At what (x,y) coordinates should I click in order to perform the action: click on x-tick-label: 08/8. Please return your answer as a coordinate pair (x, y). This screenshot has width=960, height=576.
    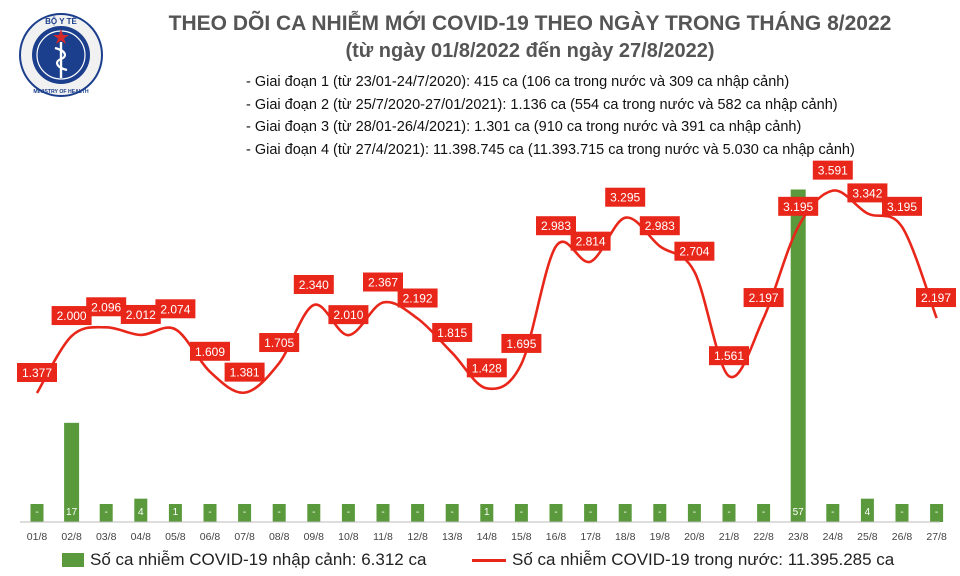
    Looking at the image, I should click on (279, 537).